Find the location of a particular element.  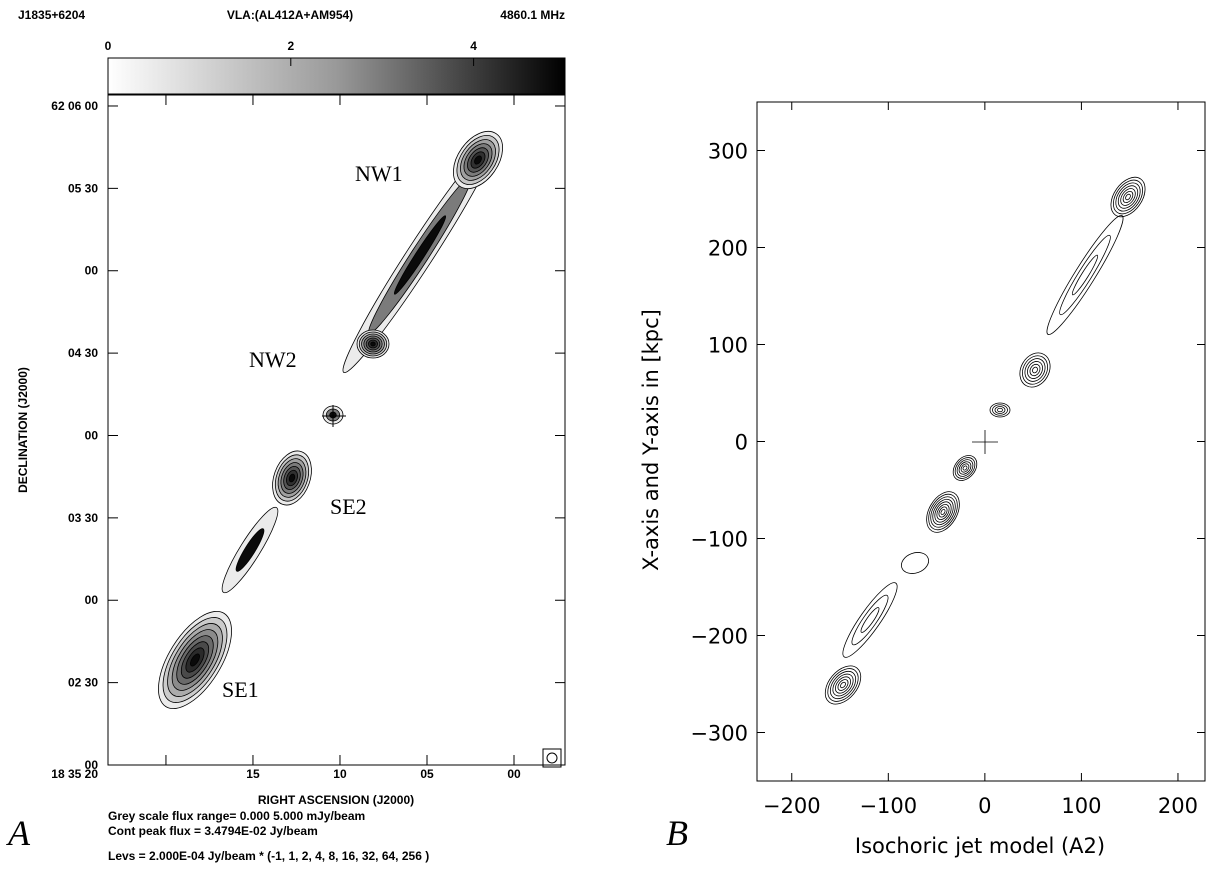

beam is located at coordinates (552, 758).